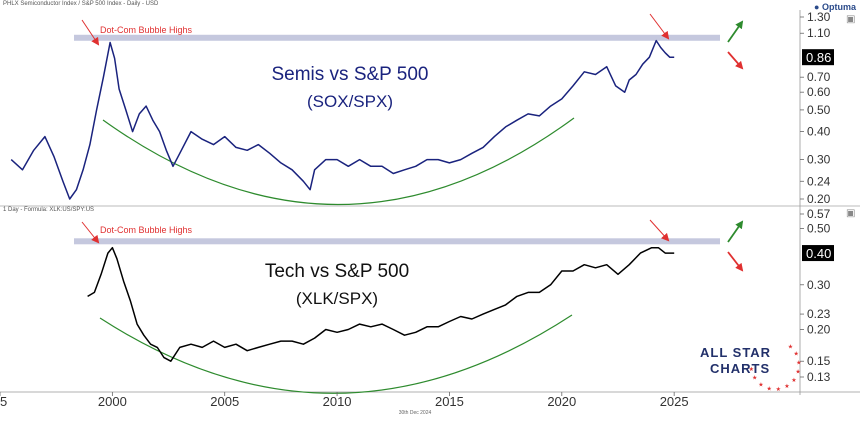 This screenshot has width=860, height=423. I want to click on xlk-red-arrow-left, so click(90, 232).